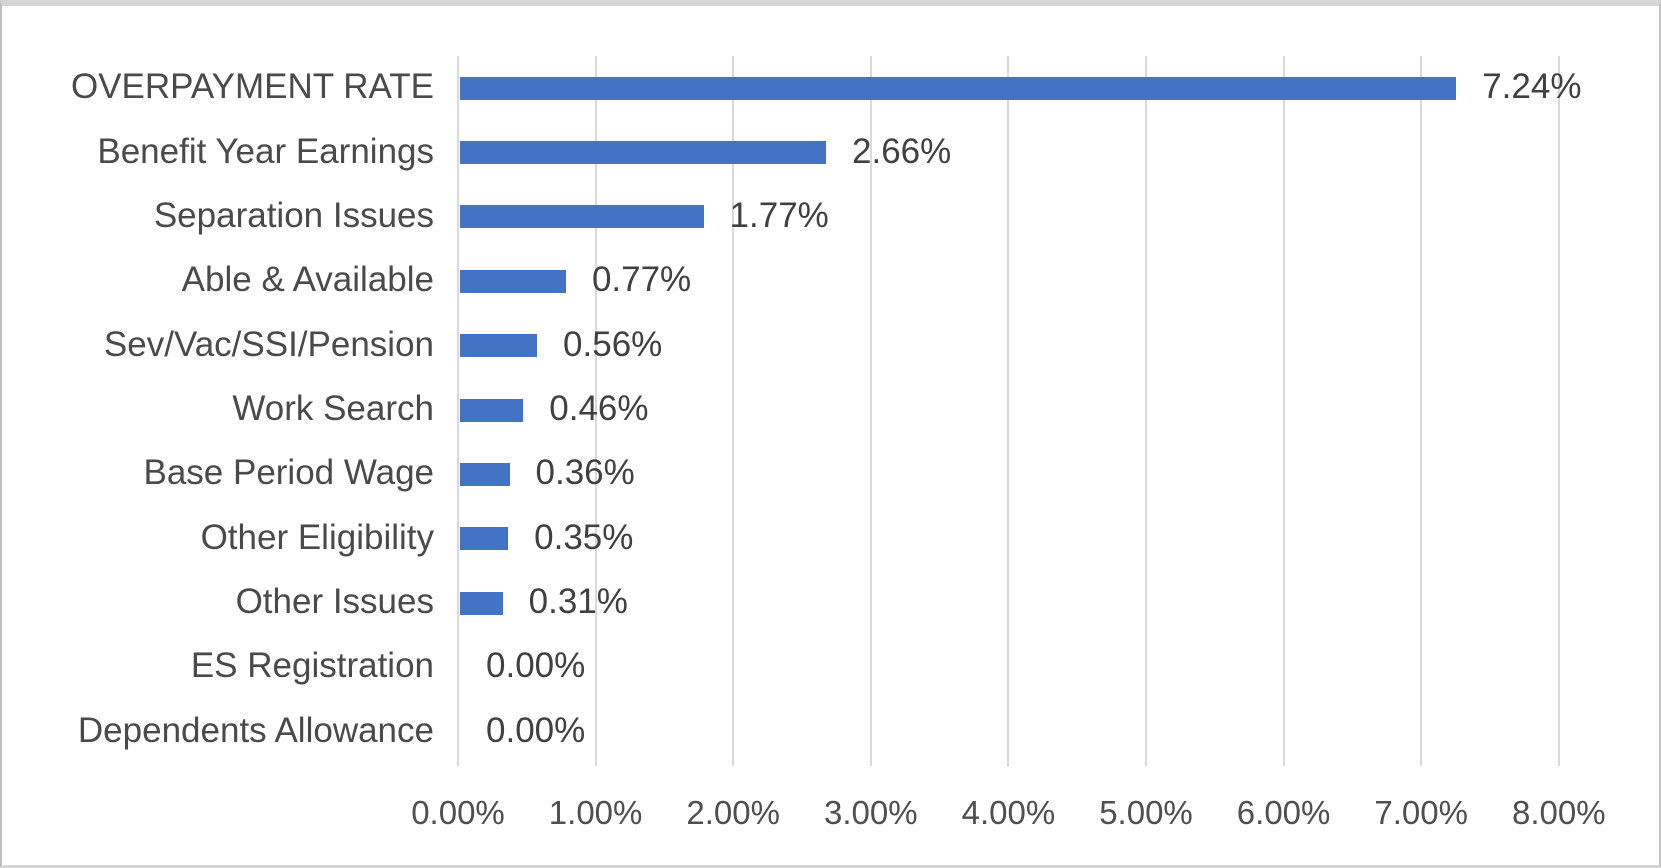  What do you see at coordinates (293, 216) in the screenshot?
I see `category-label: Separation Issues` at bounding box center [293, 216].